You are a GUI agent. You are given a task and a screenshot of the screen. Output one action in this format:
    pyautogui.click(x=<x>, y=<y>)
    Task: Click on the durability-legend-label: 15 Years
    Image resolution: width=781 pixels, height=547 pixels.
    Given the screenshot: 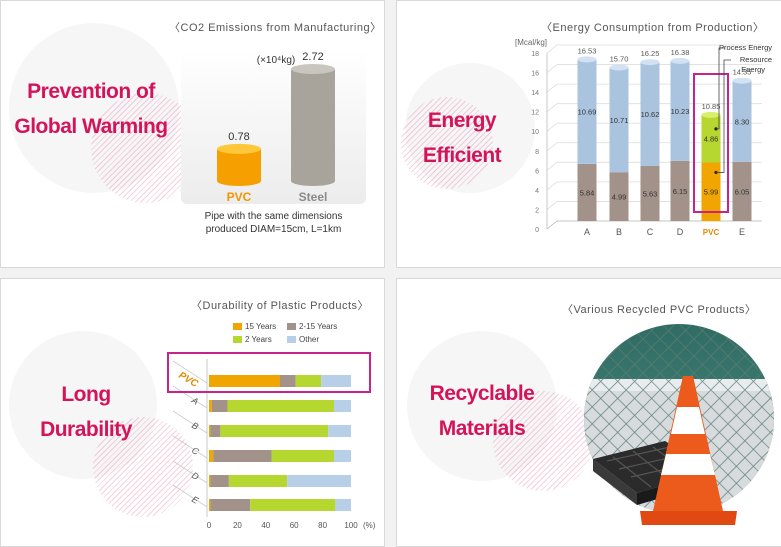 What is the action you would take?
    pyautogui.click(x=260, y=326)
    